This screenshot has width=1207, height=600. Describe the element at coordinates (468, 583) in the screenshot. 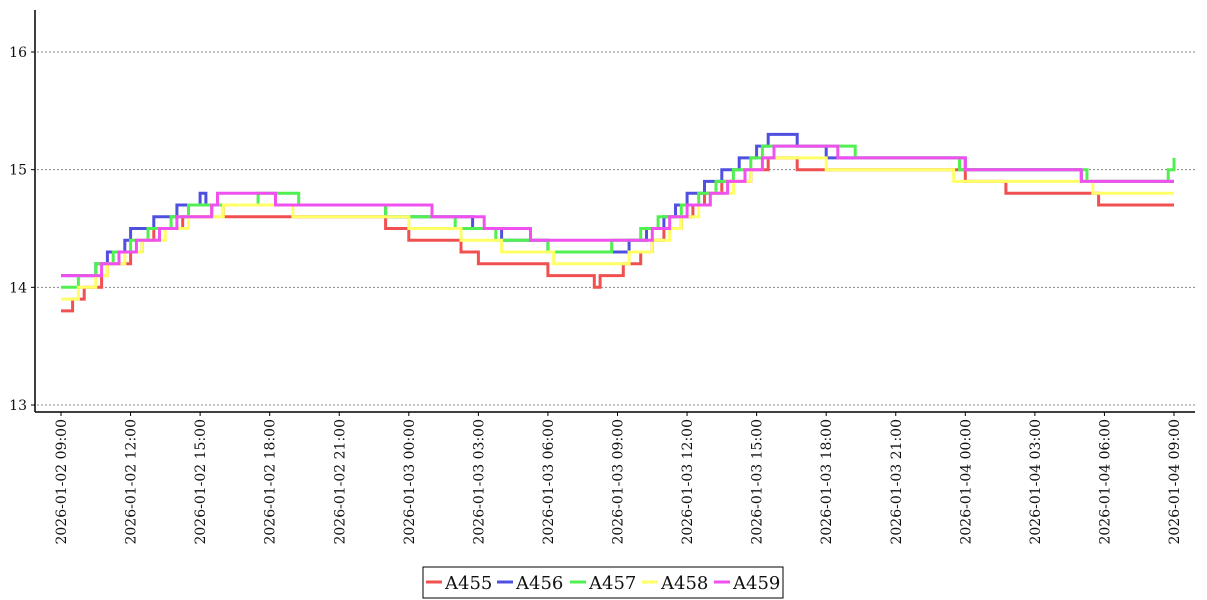

I see `legend-label-a455: A455` at that location.